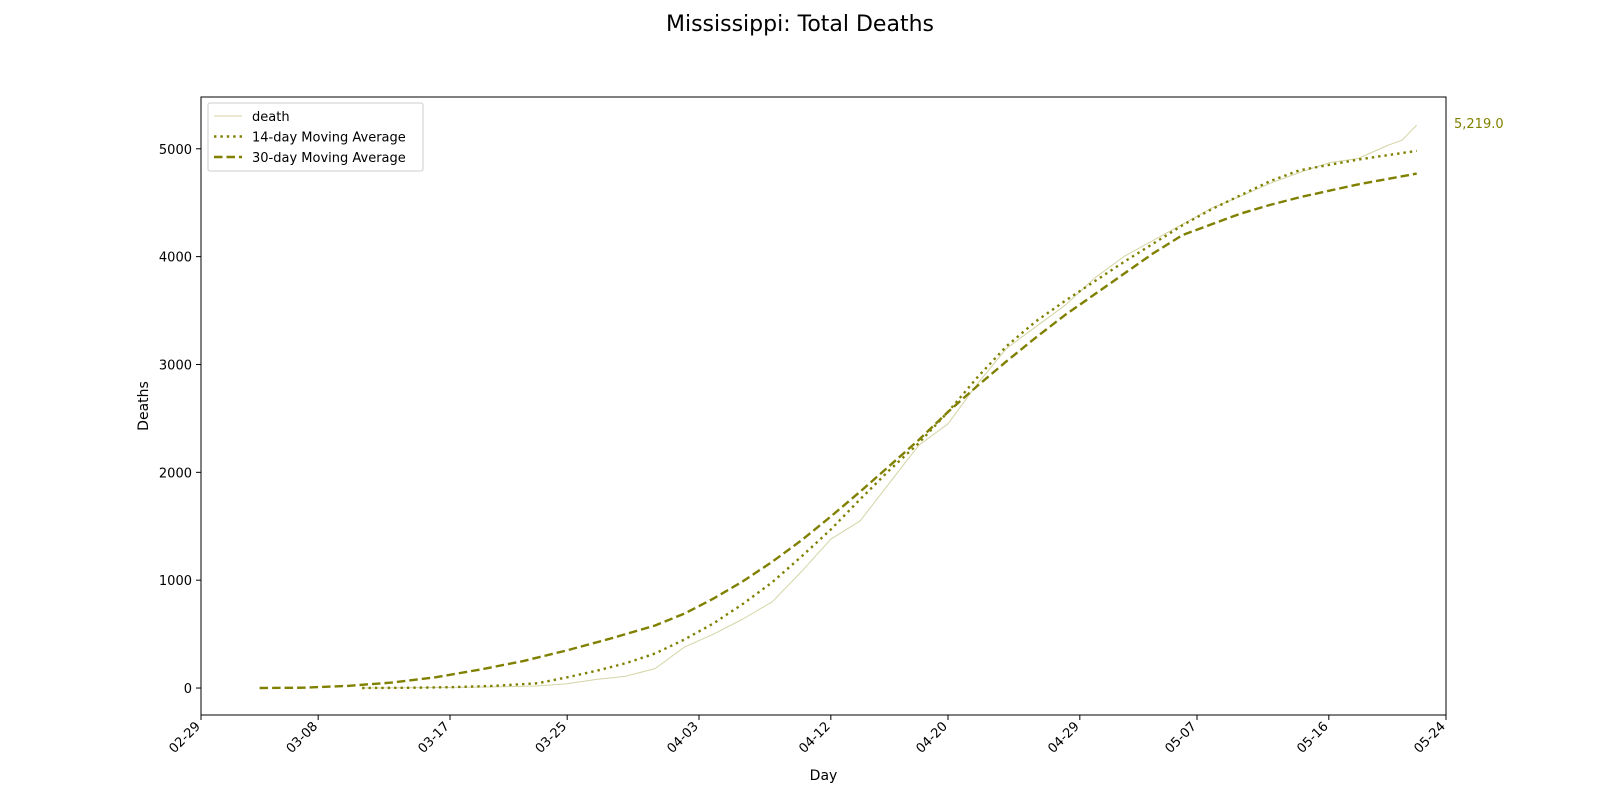  Describe the element at coordinates (814, 737) in the screenshot. I see `x-tick-label: 04-12` at that location.